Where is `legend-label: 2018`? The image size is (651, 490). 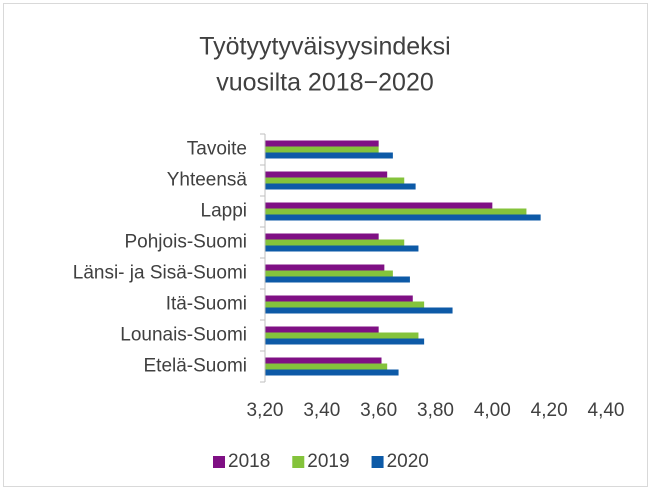 legend-label: 2018 is located at coordinates (249, 461).